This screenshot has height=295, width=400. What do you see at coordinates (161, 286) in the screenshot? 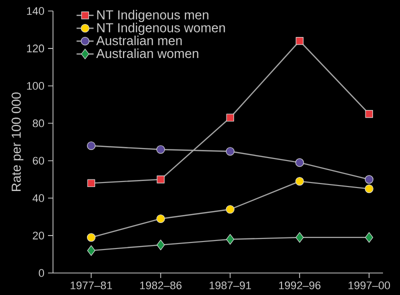
I see `x-tick-label: 1982–86` at bounding box center [161, 286].